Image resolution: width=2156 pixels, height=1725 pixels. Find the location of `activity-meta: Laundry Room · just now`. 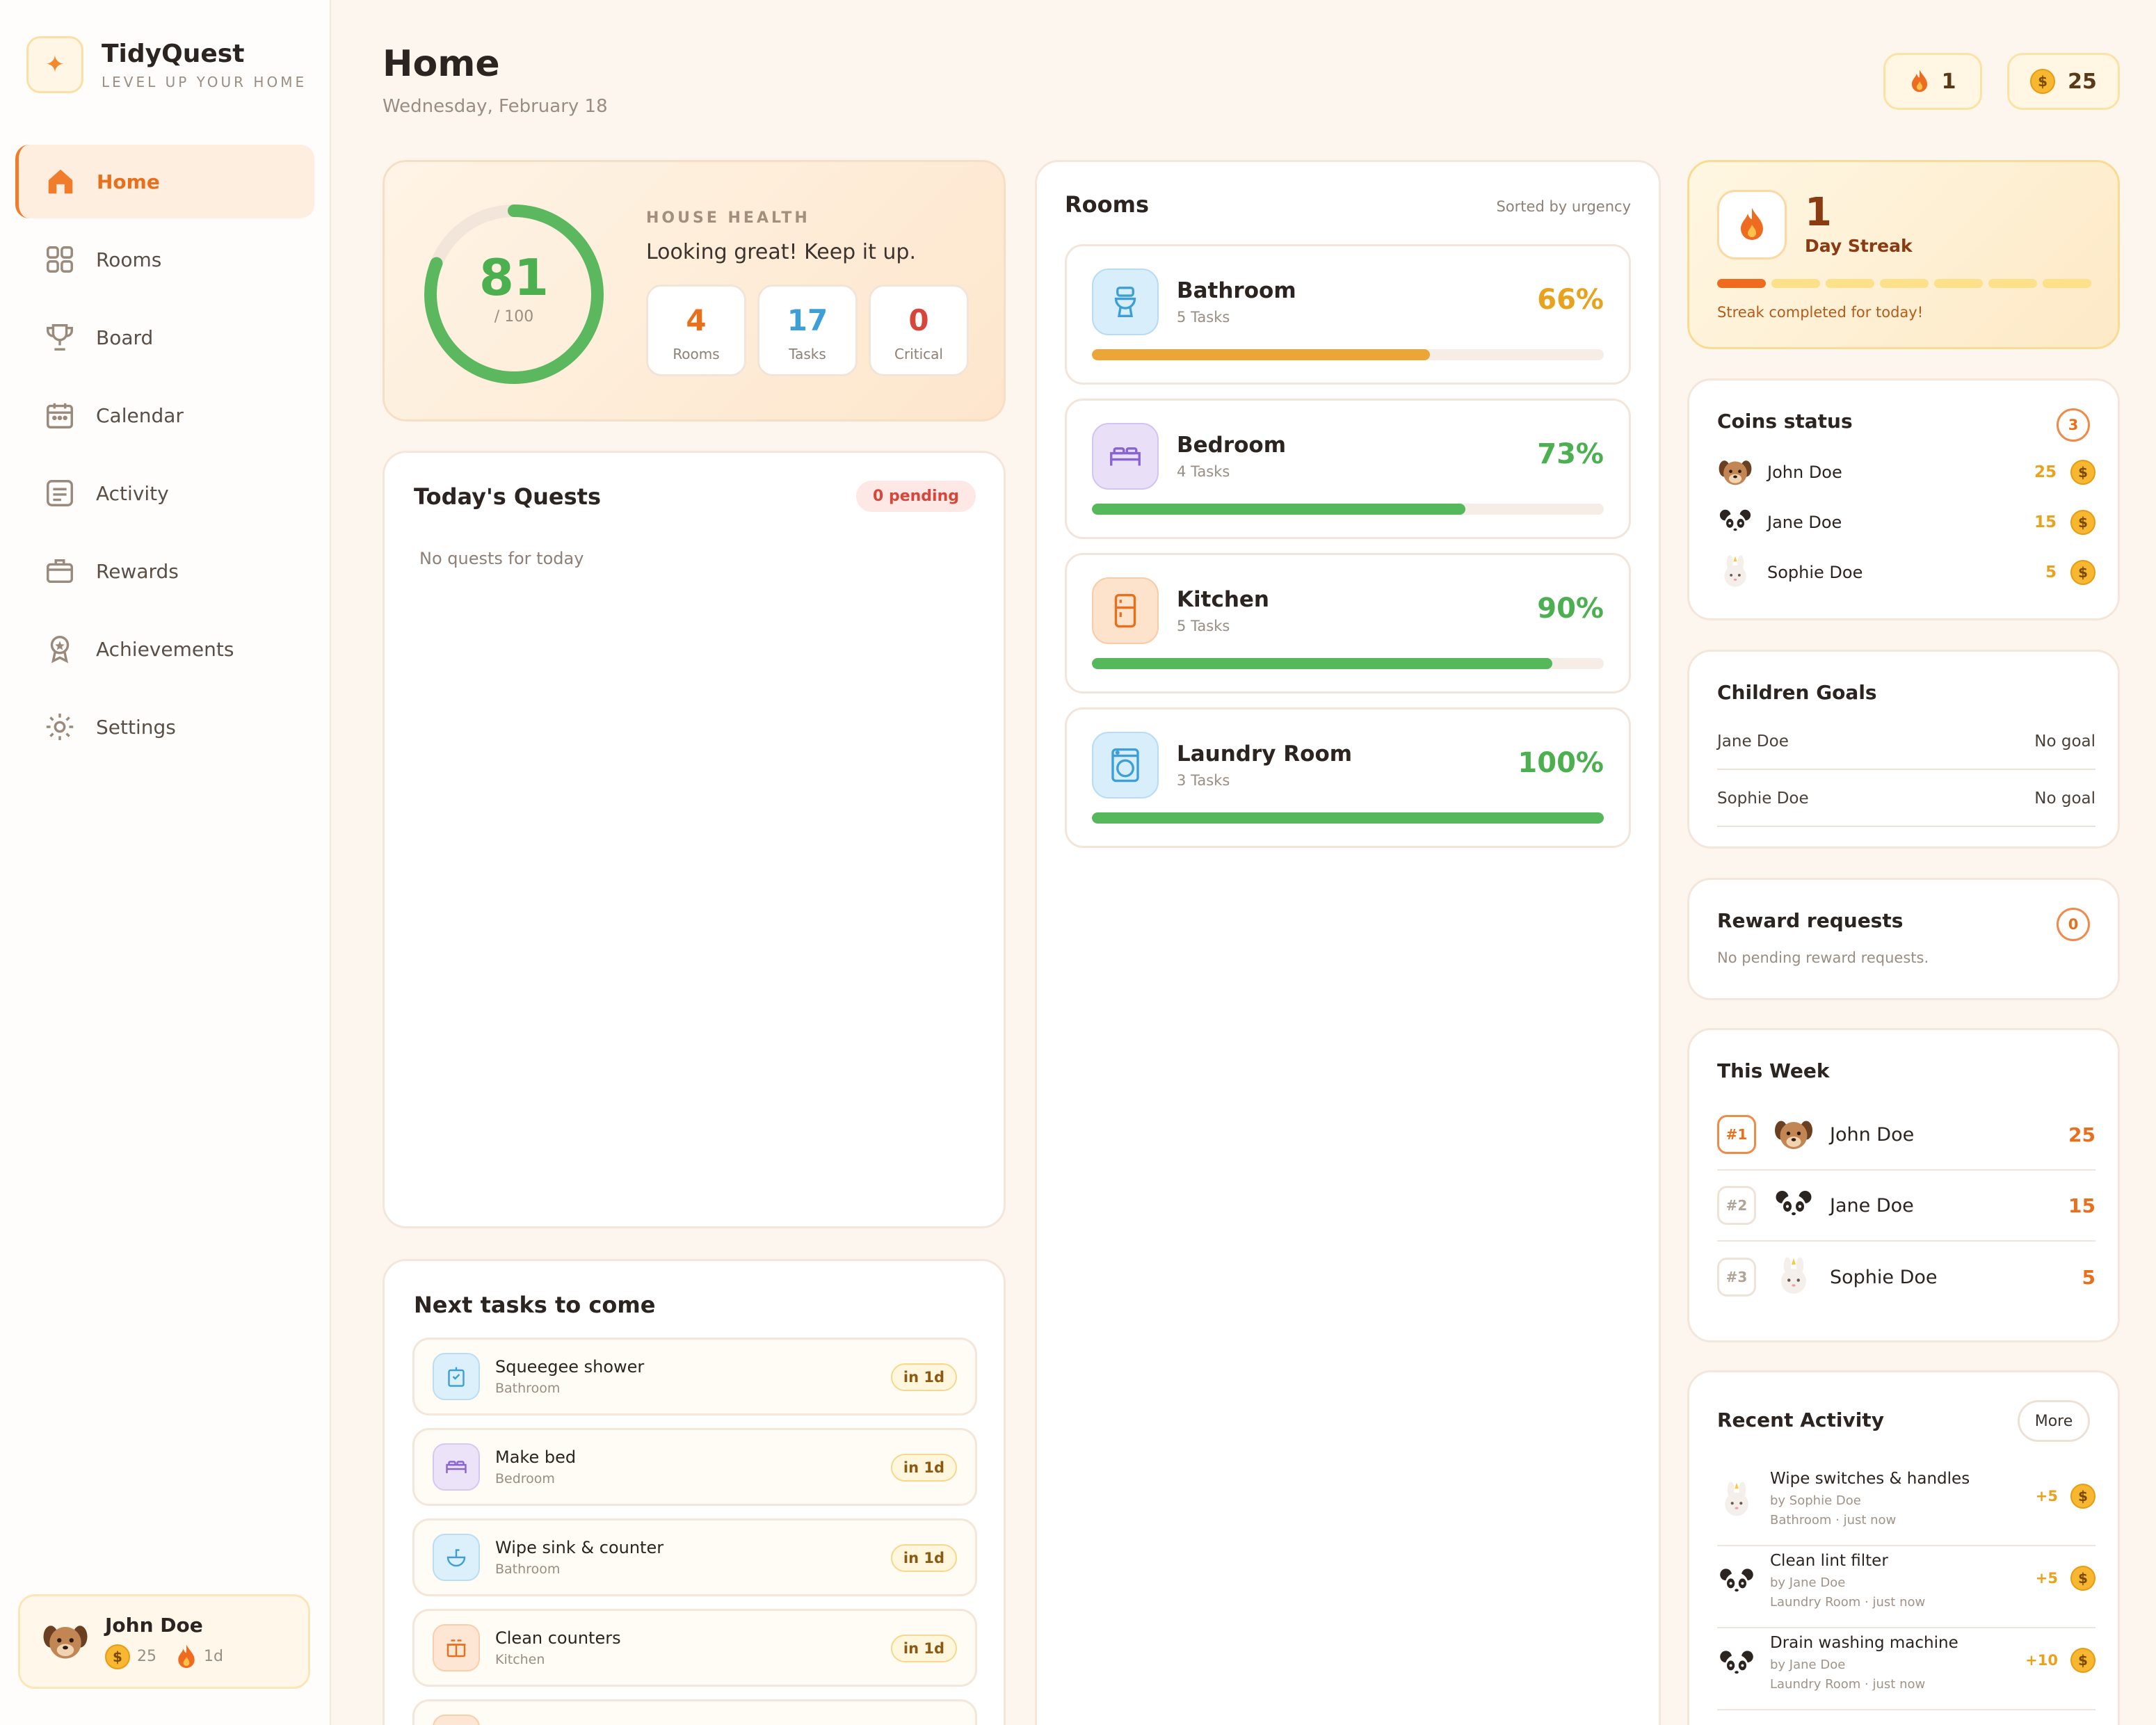

activity-meta: Laundry Room · just now is located at coordinates (1848, 1684).